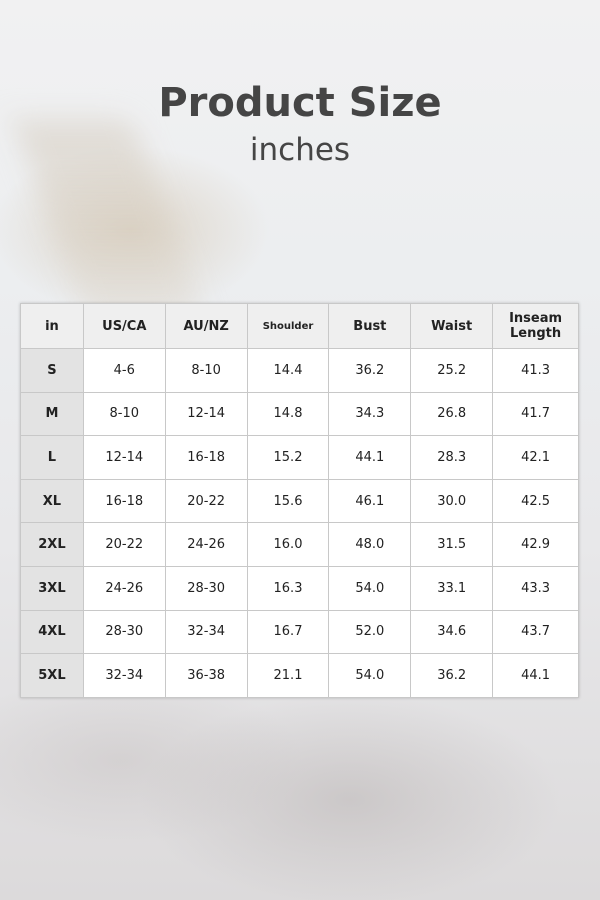 Image resolution: width=600 pixels, height=900 pixels. What do you see at coordinates (452, 457) in the screenshot?
I see `table-cell: 28.3` at bounding box center [452, 457].